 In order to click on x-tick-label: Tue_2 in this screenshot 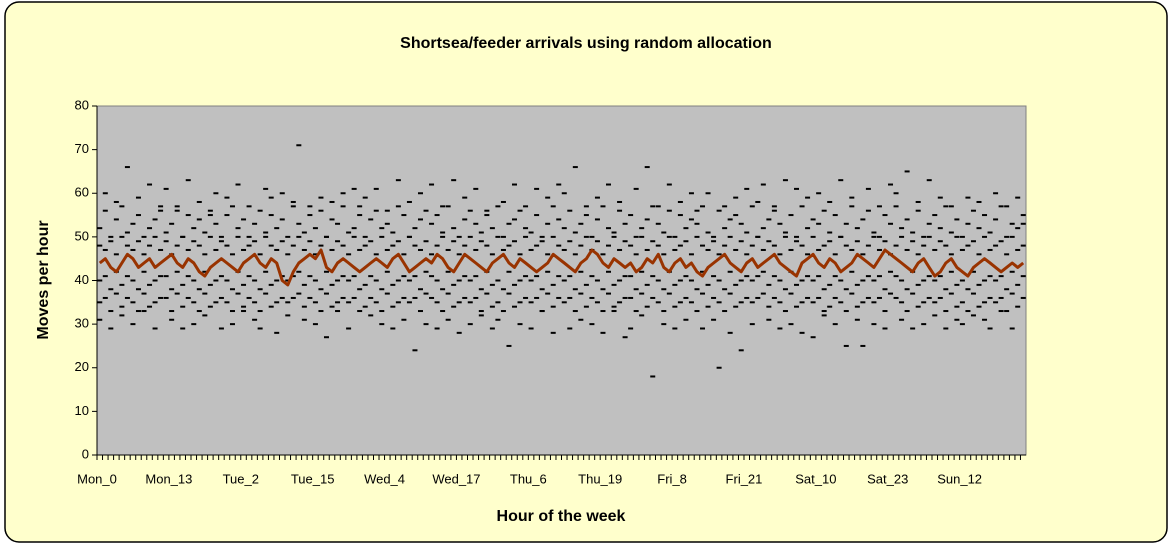, I will do `click(241, 478)`.